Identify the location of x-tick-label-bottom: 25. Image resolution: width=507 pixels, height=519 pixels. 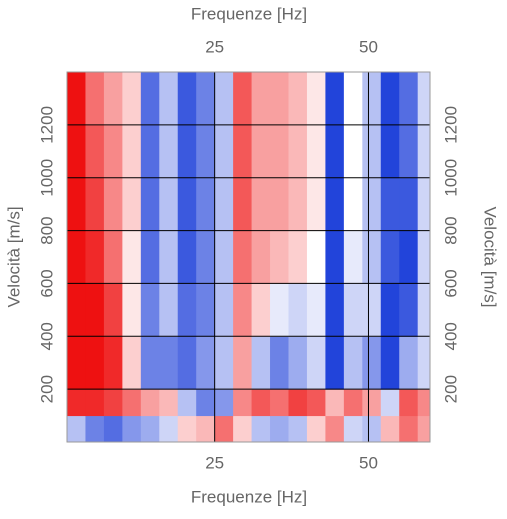
(214, 462).